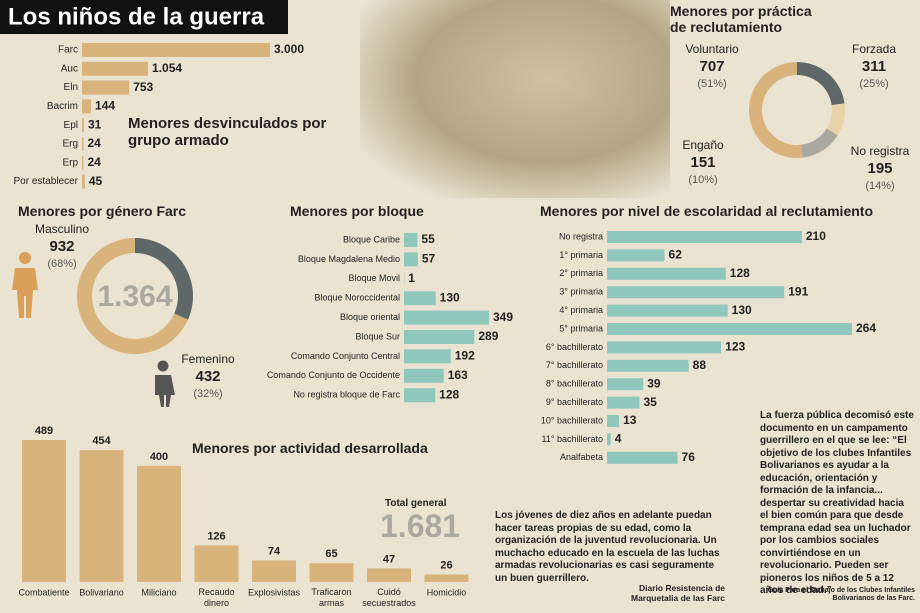 The image size is (920, 613). Describe the element at coordinates (357, 211) in the screenshot. I see `chart-title: Menores por bloque` at that location.